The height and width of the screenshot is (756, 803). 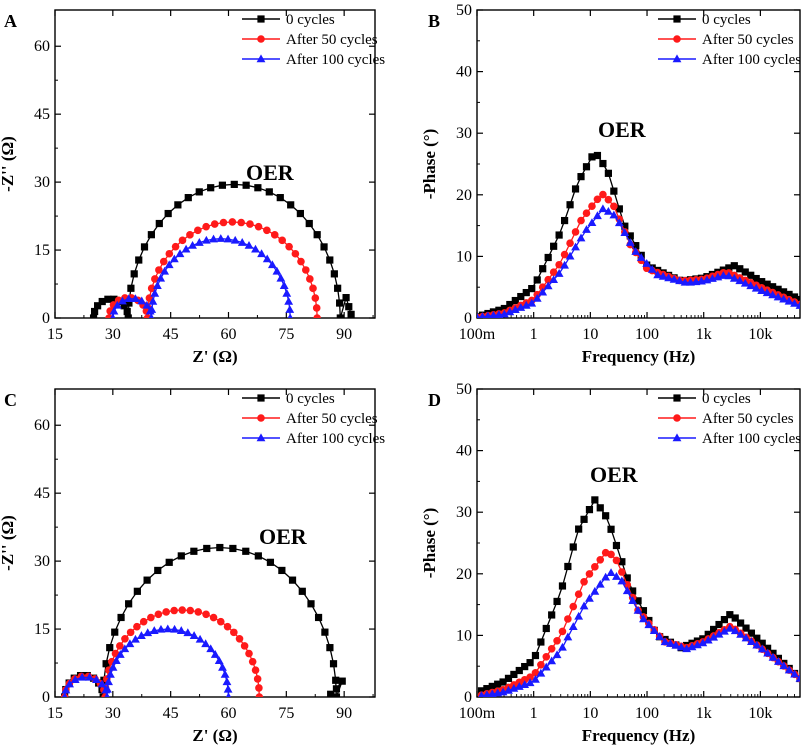 I want to click on legend-marker, so click(x=677, y=19).